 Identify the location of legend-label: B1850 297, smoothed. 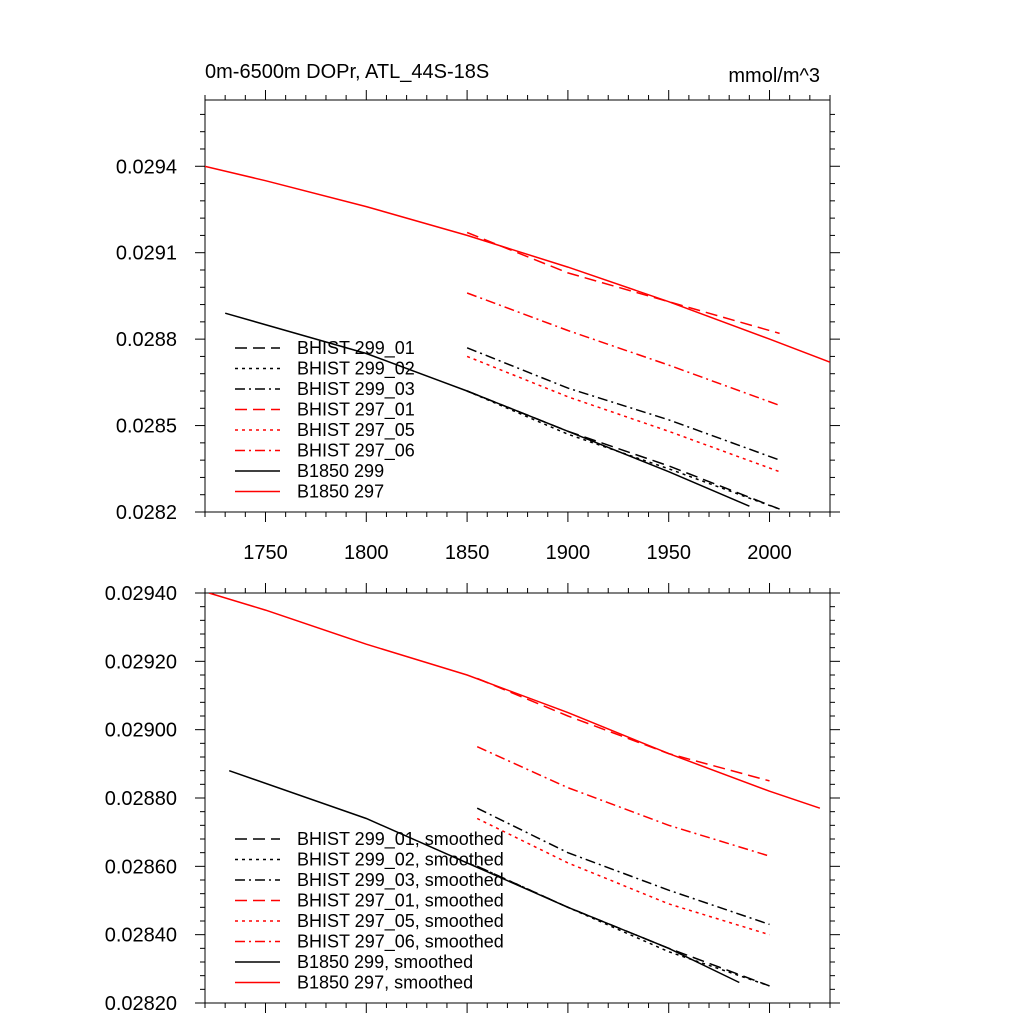
(385, 983).